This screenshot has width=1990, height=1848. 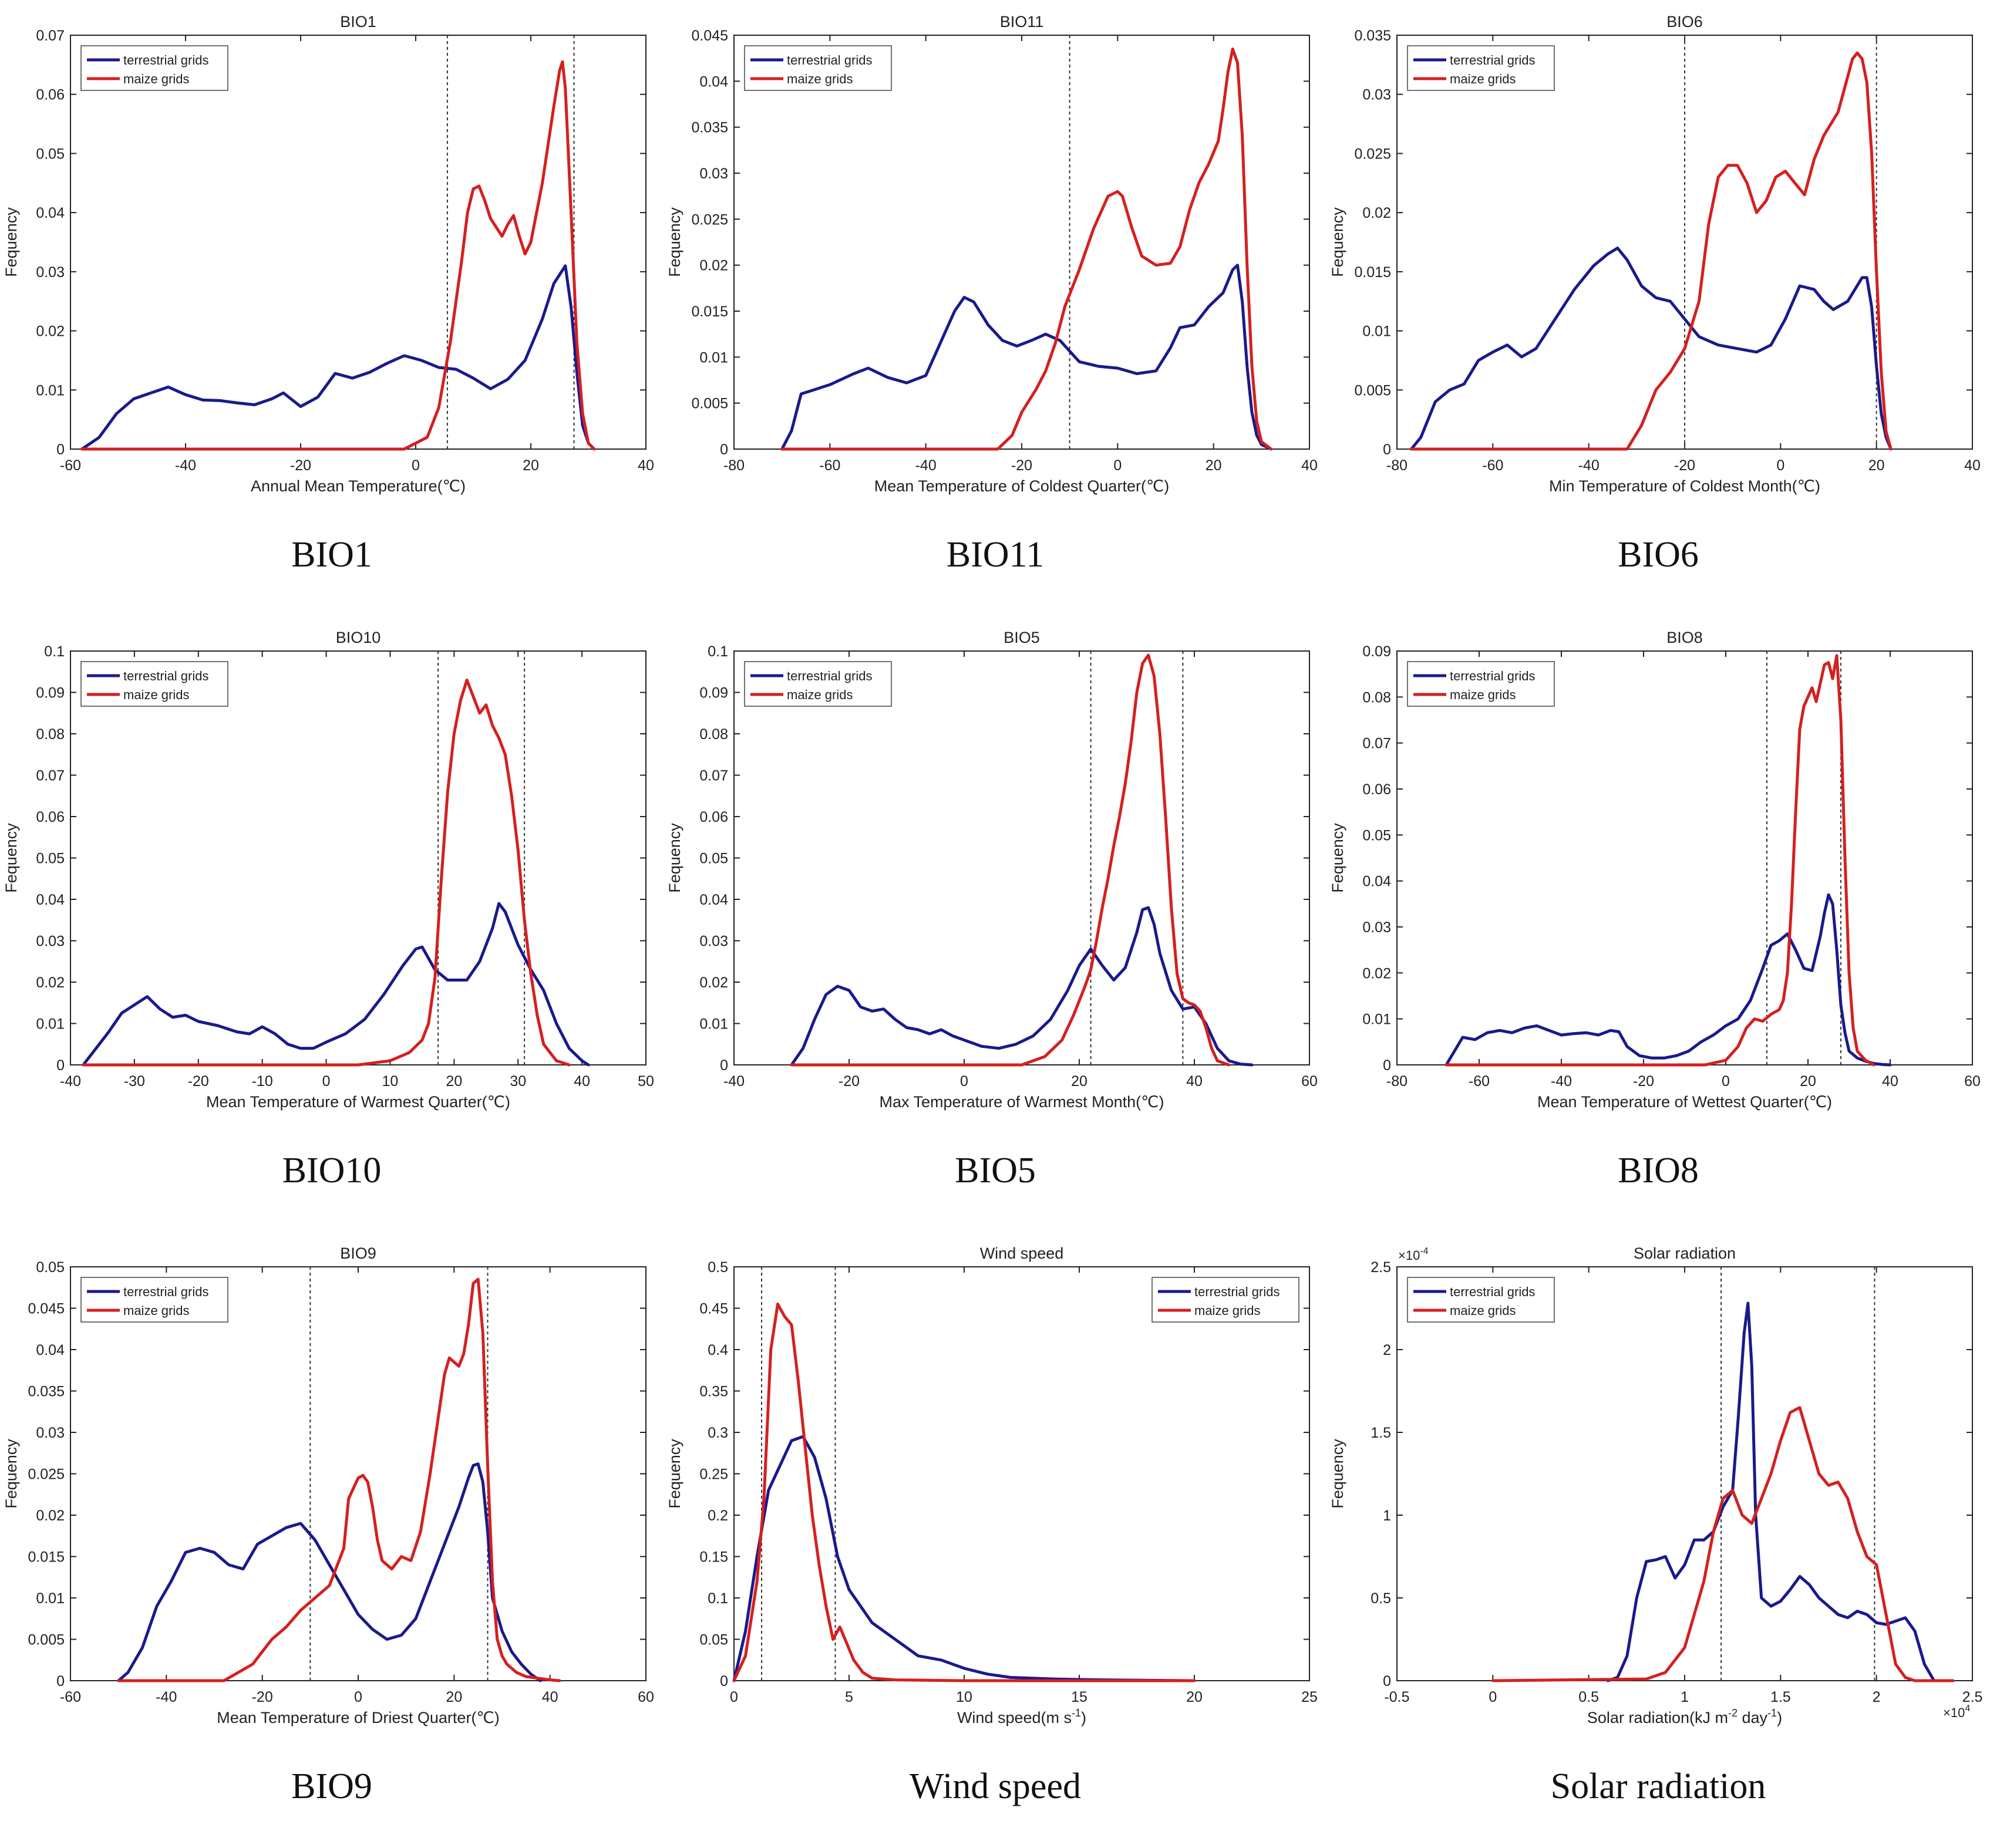 What do you see at coordinates (1413, 1254) in the screenshot?
I see `y-multiplier: ×10⁻⁴` at bounding box center [1413, 1254].